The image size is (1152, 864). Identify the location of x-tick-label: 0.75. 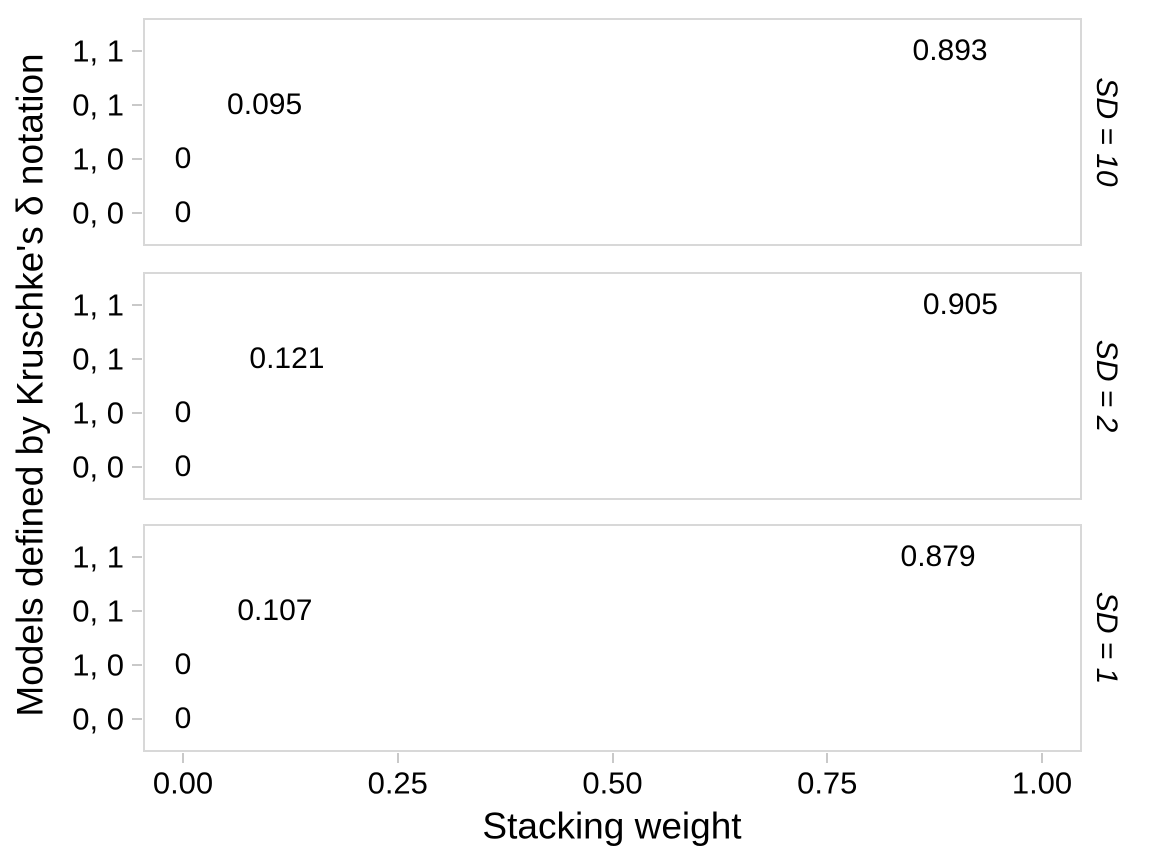
(827, 783).